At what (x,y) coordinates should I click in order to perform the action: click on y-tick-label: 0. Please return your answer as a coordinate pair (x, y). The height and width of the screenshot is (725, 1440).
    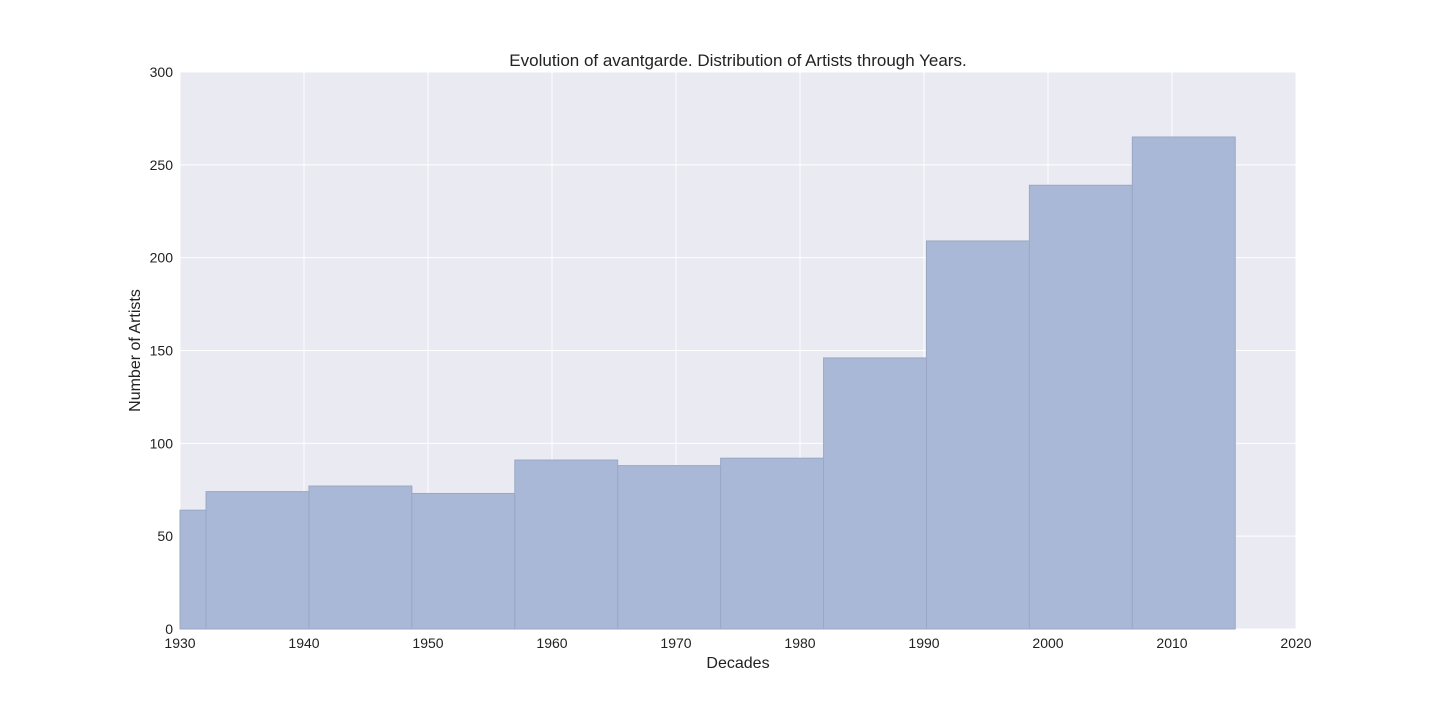
    Looking at the image, I should click on (169, 629).